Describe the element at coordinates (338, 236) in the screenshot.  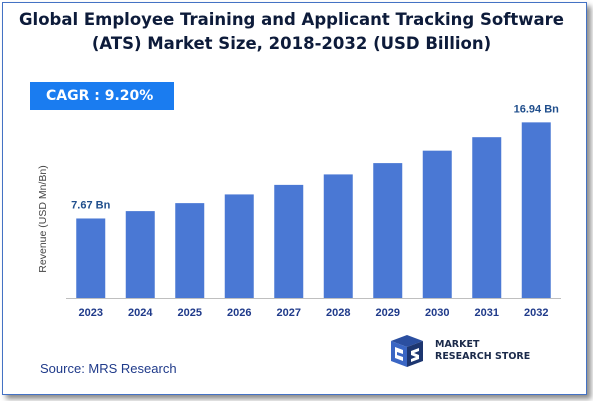
I see `bar-2028` at that location.